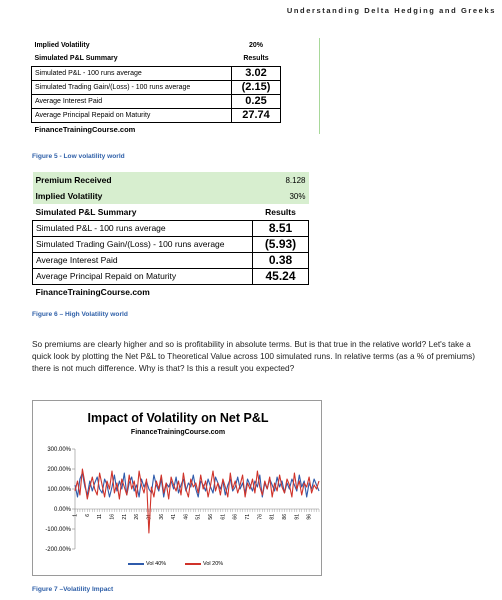 The image size is (502, 600). Describe the element at coordinates (78, 156) in the screenshot. I see `figure-5-caption: Figure 5 - Low volatility world` at that location.